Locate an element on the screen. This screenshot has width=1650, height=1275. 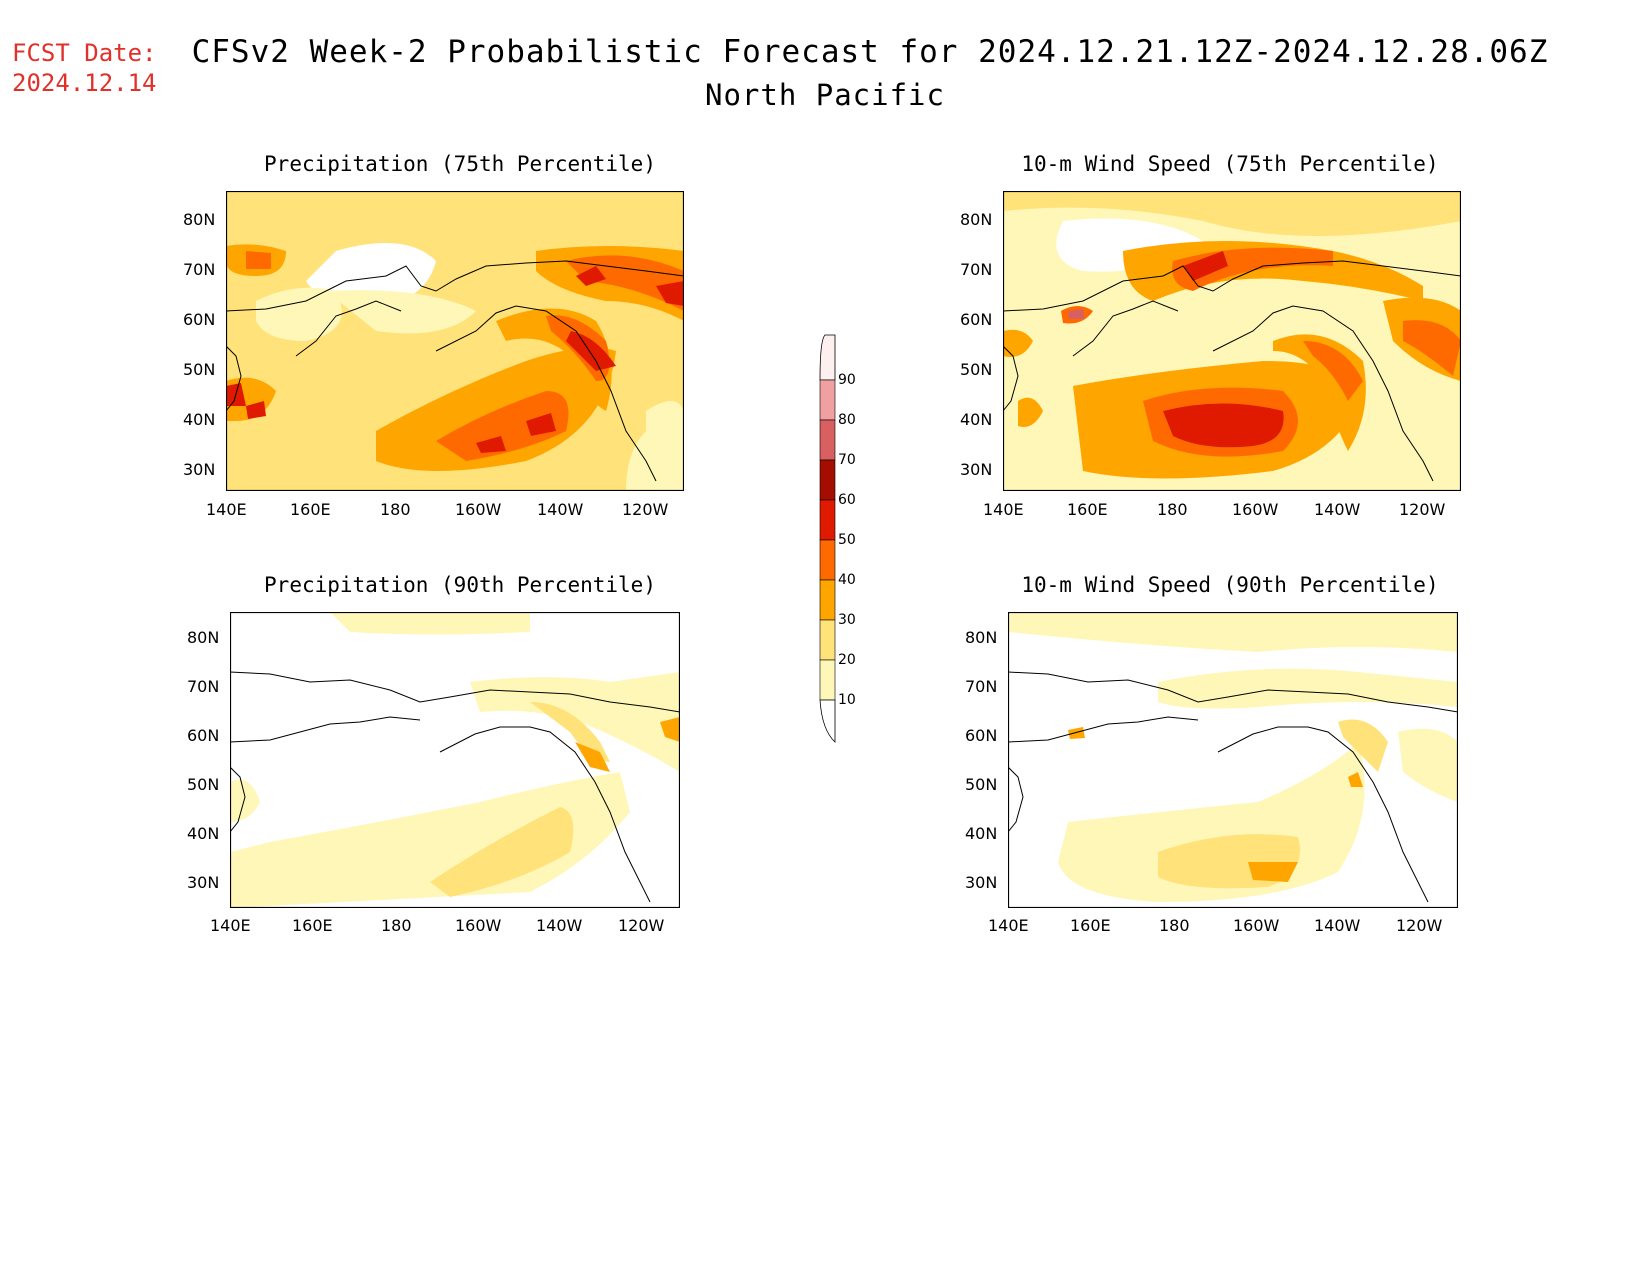
map-wind90 is located at coordinates (1233, 760).